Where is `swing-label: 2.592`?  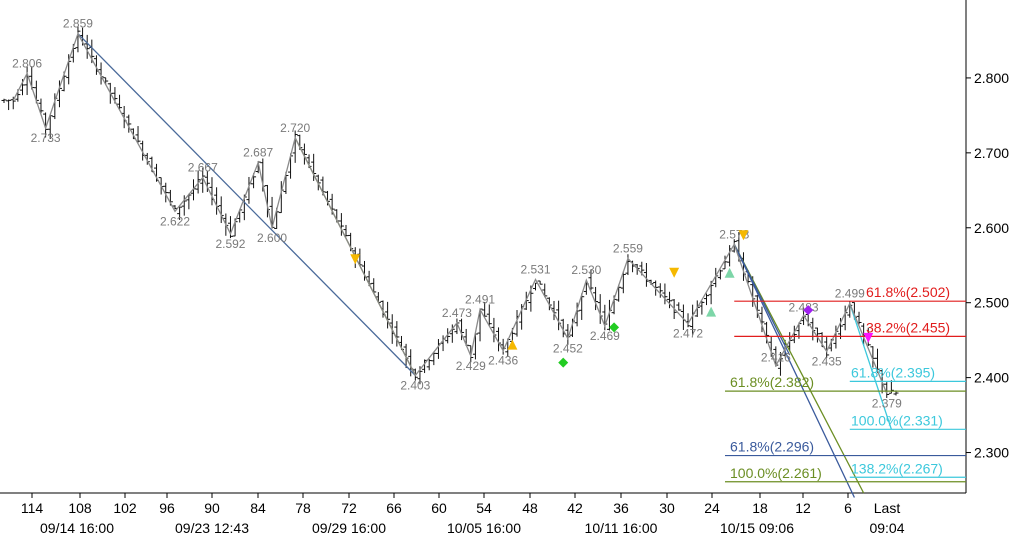 swing-label: 2.592 is located at coordinates (230, 244).